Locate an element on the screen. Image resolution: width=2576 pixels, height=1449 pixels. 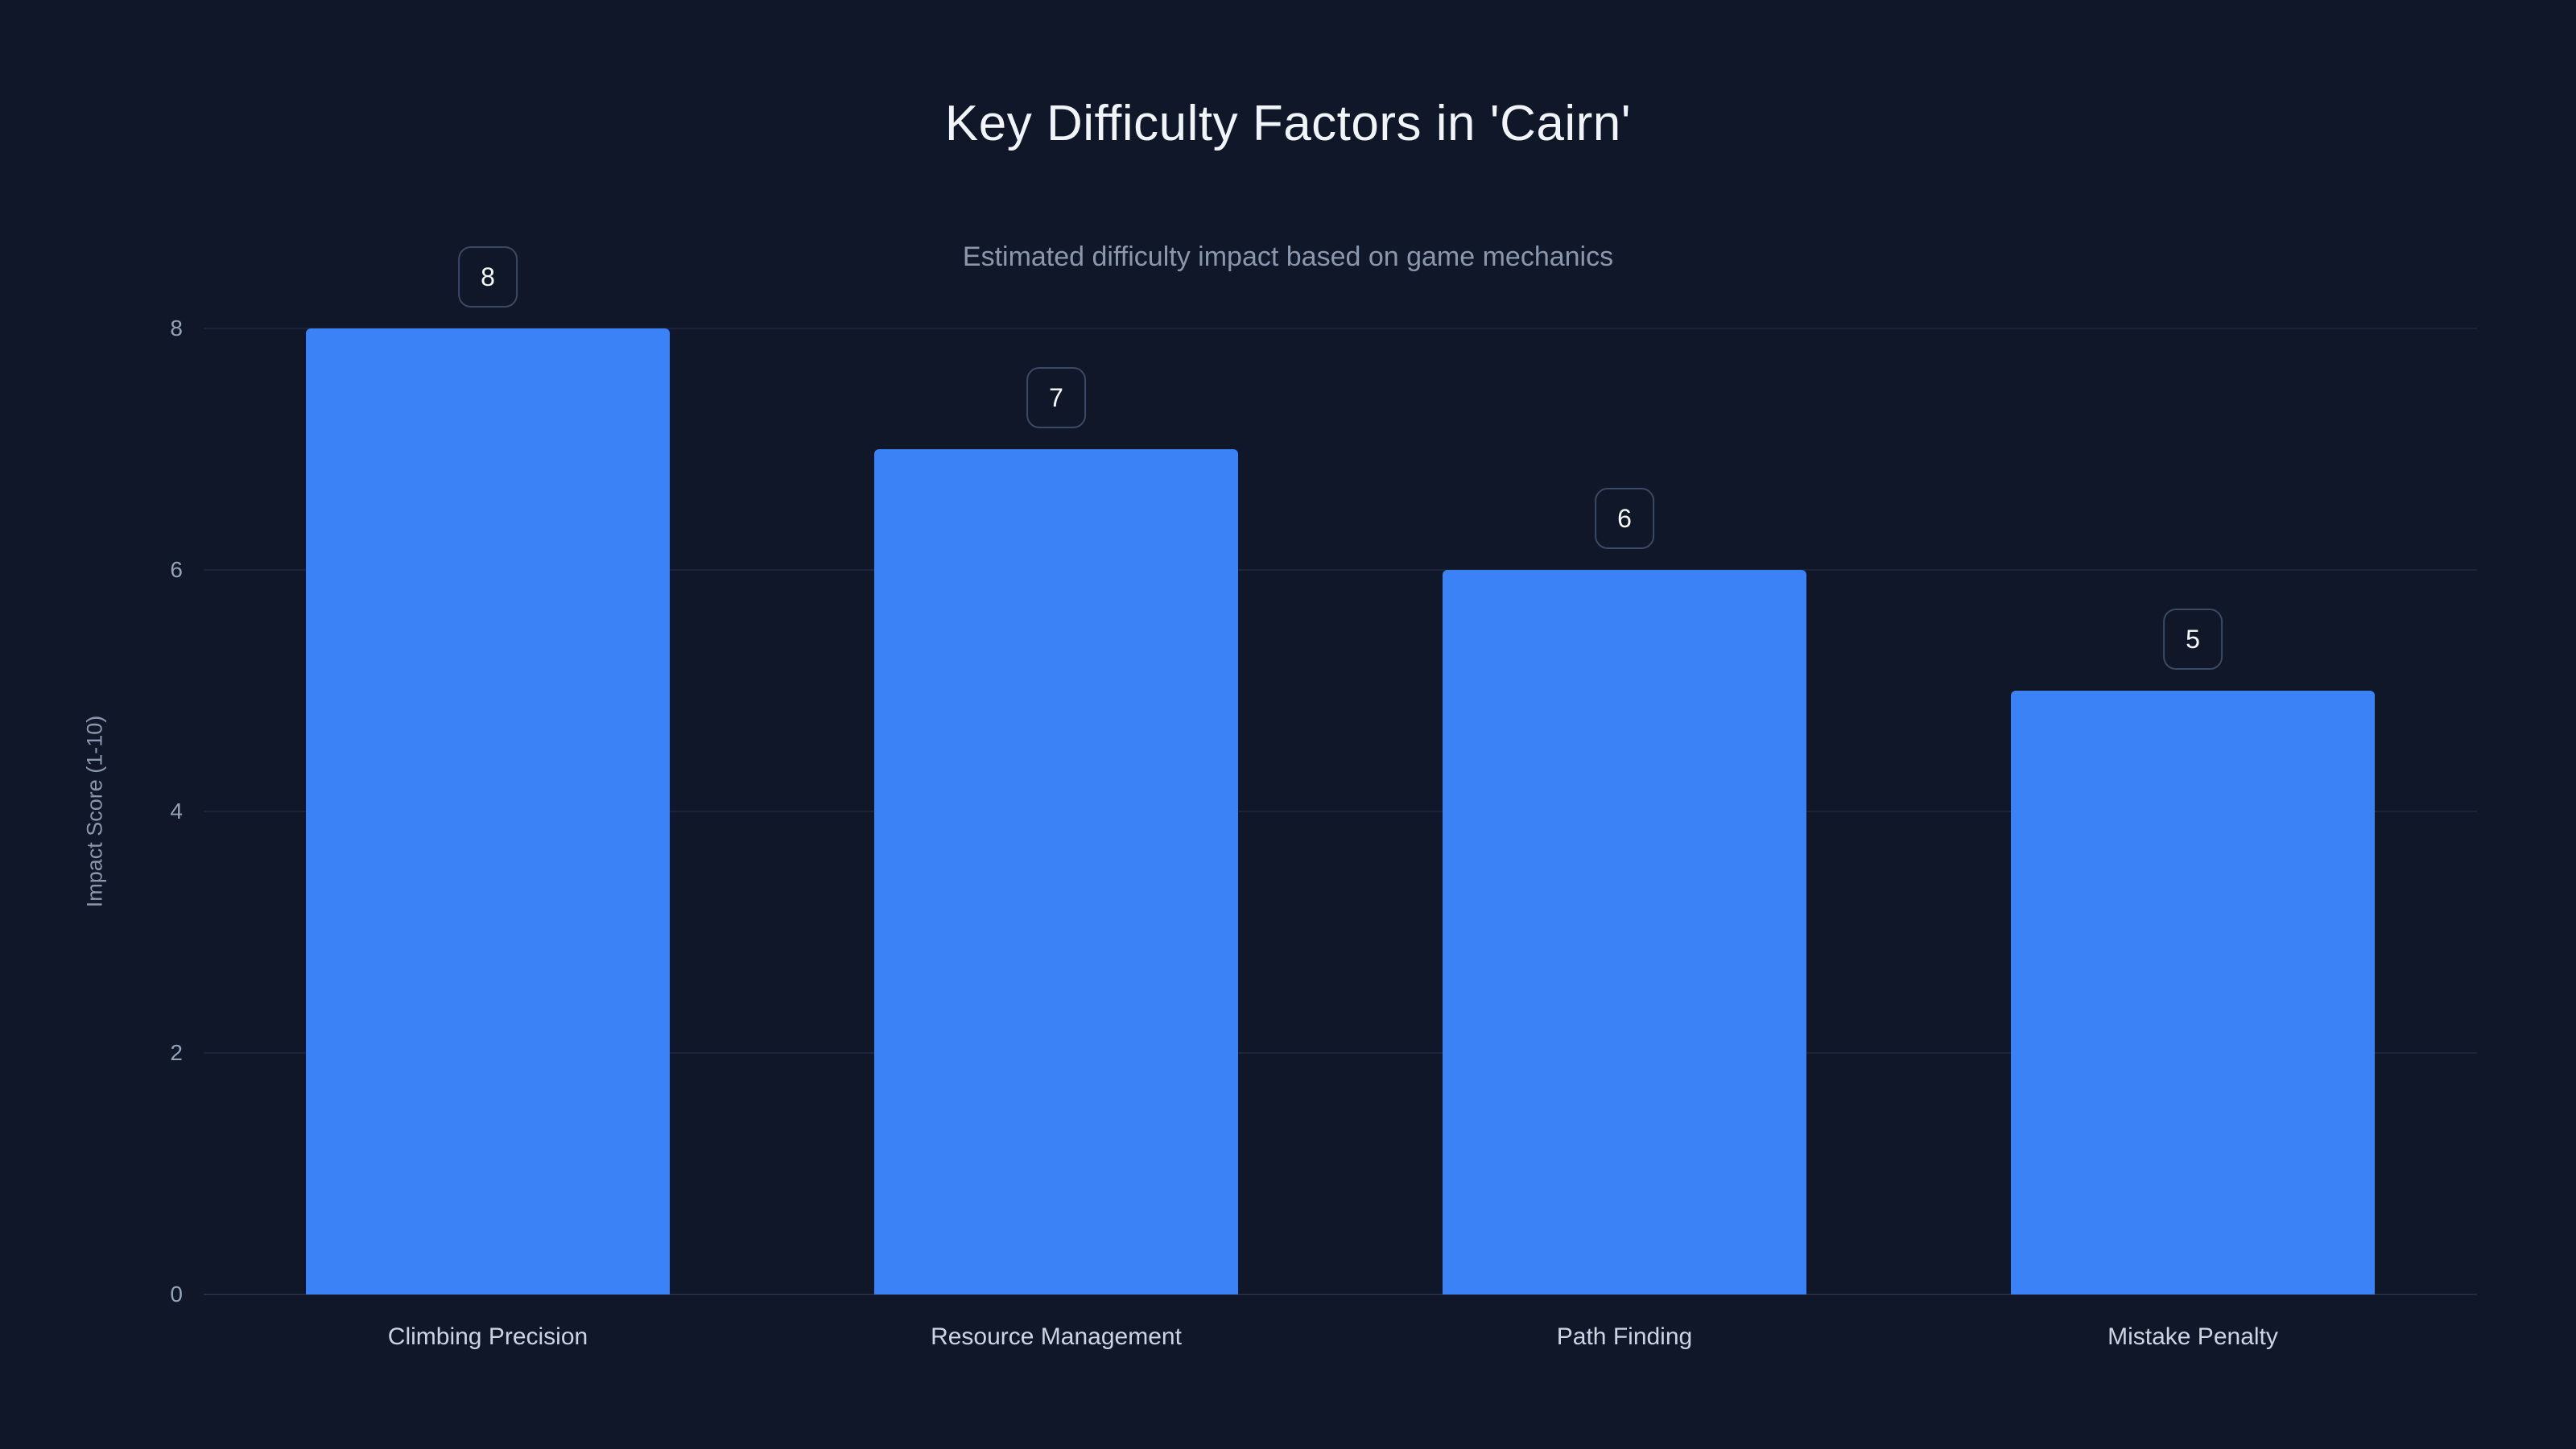
x-category-label: Climbing Precision is located at coordinates (487, 1336).